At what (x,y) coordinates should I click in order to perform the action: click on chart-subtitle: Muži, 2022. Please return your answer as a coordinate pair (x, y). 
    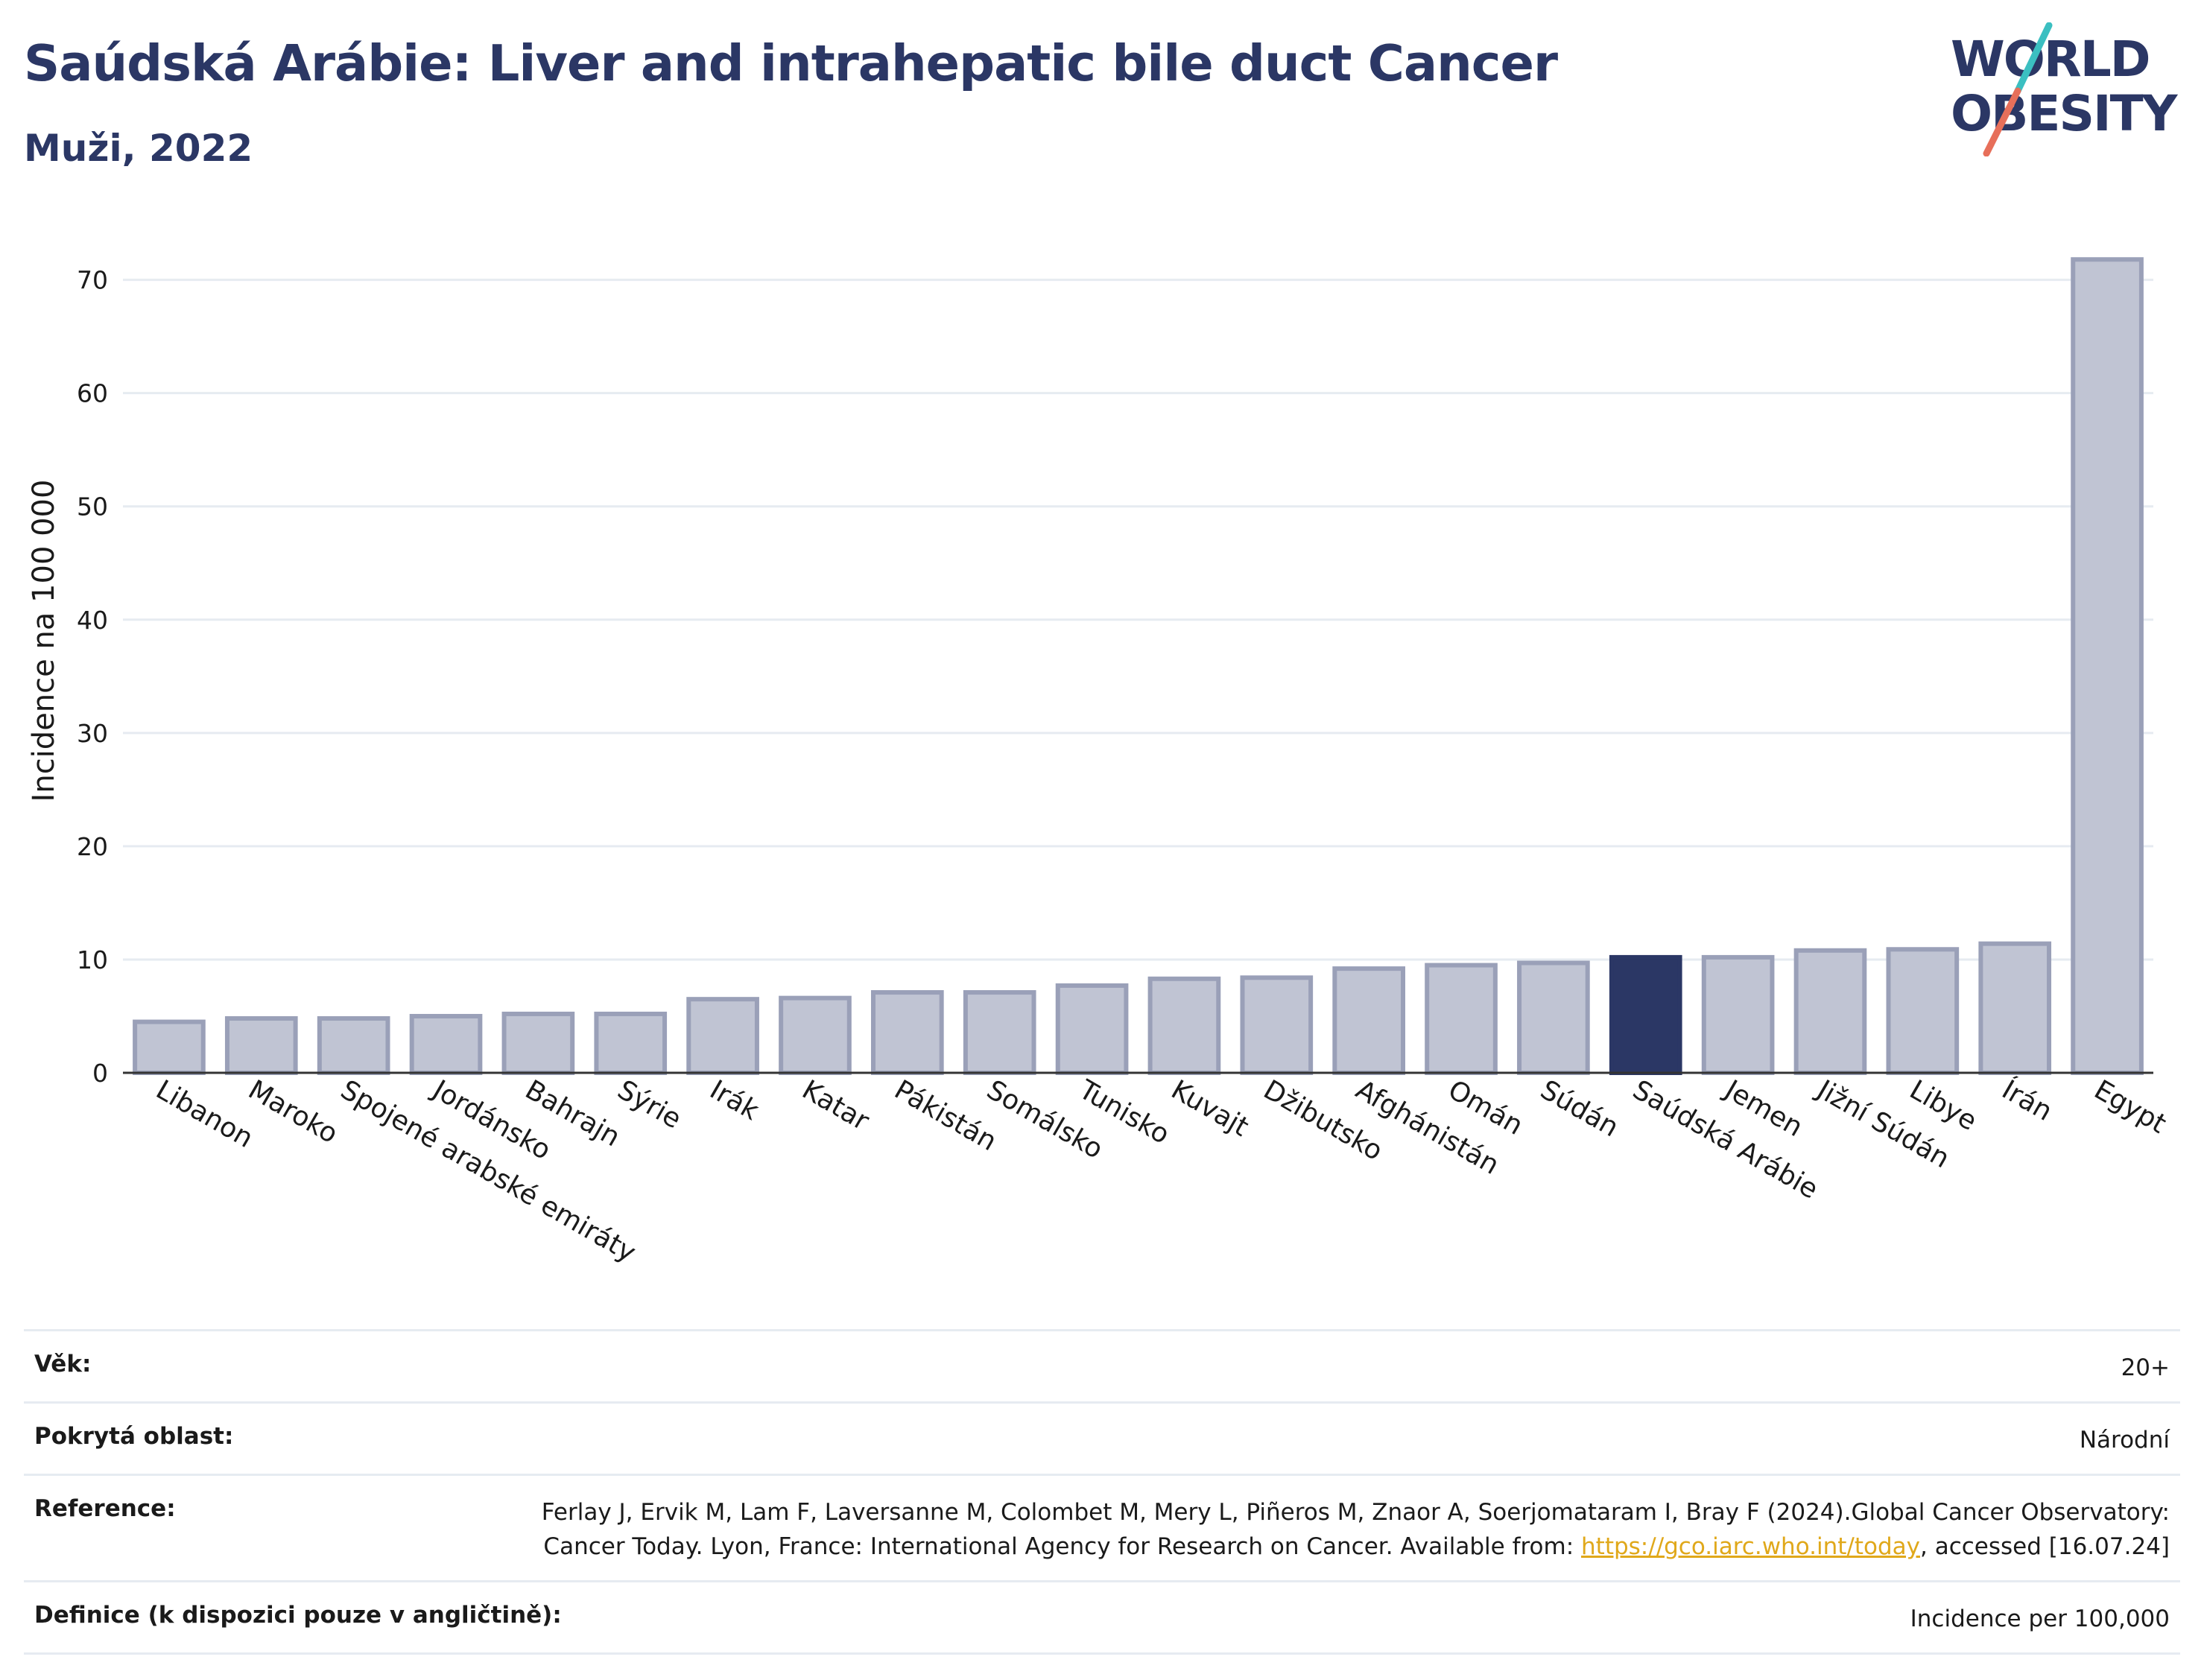
    Looking at the image, I should click on (138, 148).